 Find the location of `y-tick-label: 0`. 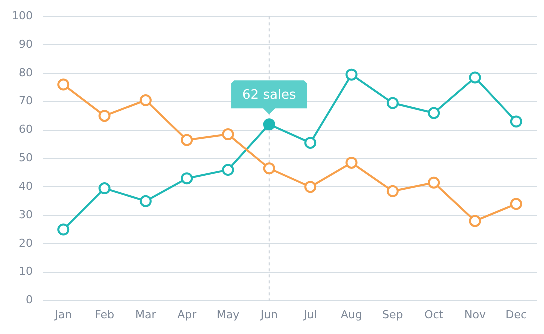

y-tick-label: 0 is located at coordinates (29, 300).